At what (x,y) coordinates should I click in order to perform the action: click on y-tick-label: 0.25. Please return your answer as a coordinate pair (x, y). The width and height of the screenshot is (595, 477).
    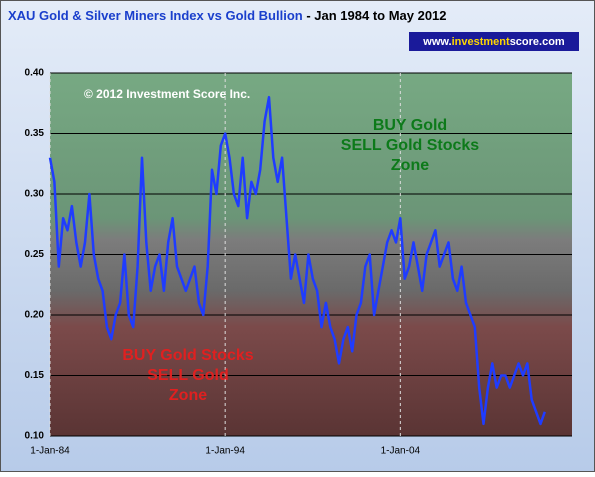
    Looking at the image, I should click on (35, 254).